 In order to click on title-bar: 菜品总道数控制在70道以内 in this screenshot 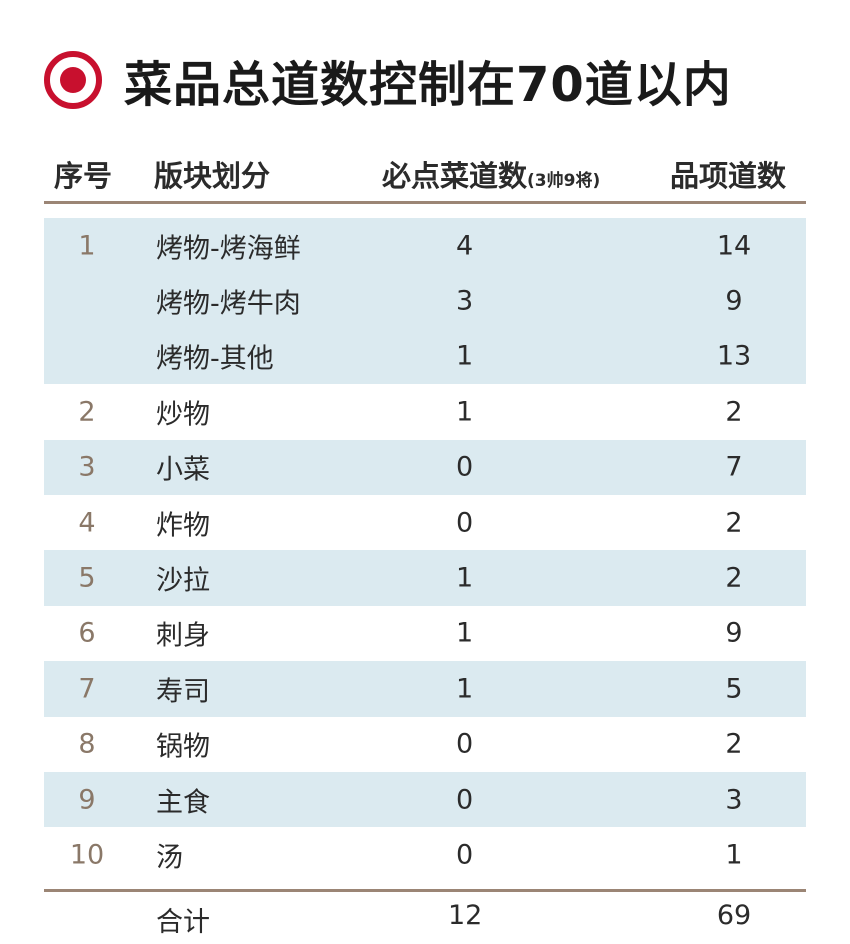, I will do `click(388, 80)`.